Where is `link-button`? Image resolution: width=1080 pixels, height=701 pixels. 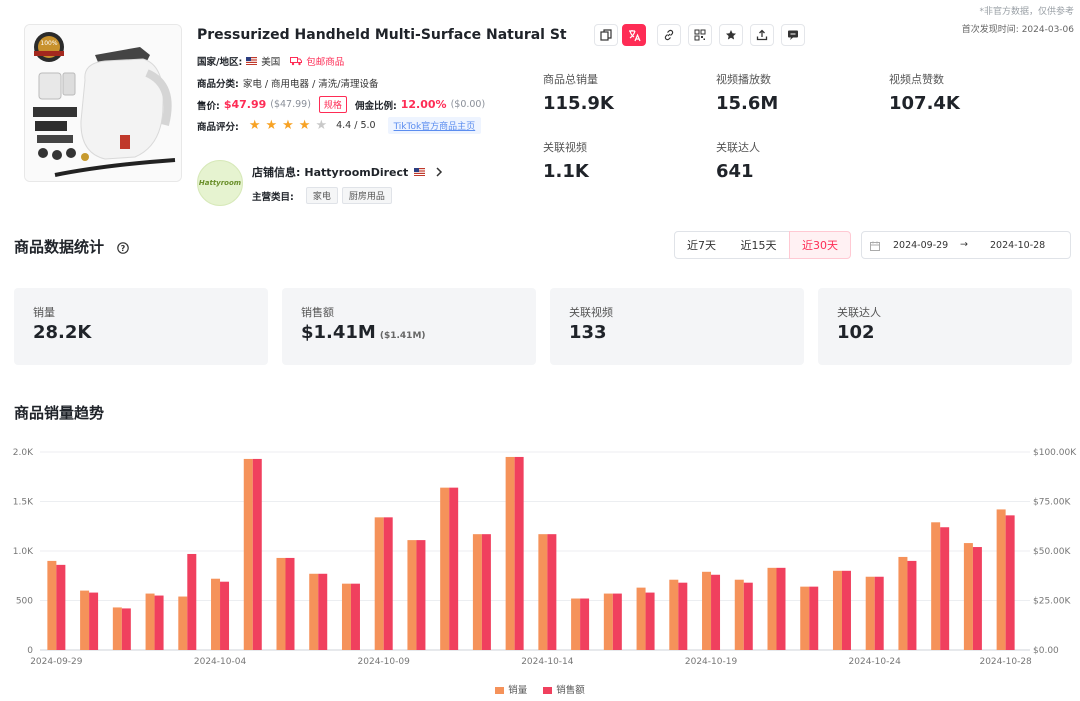 link-button is located at coordinates (669, 35).